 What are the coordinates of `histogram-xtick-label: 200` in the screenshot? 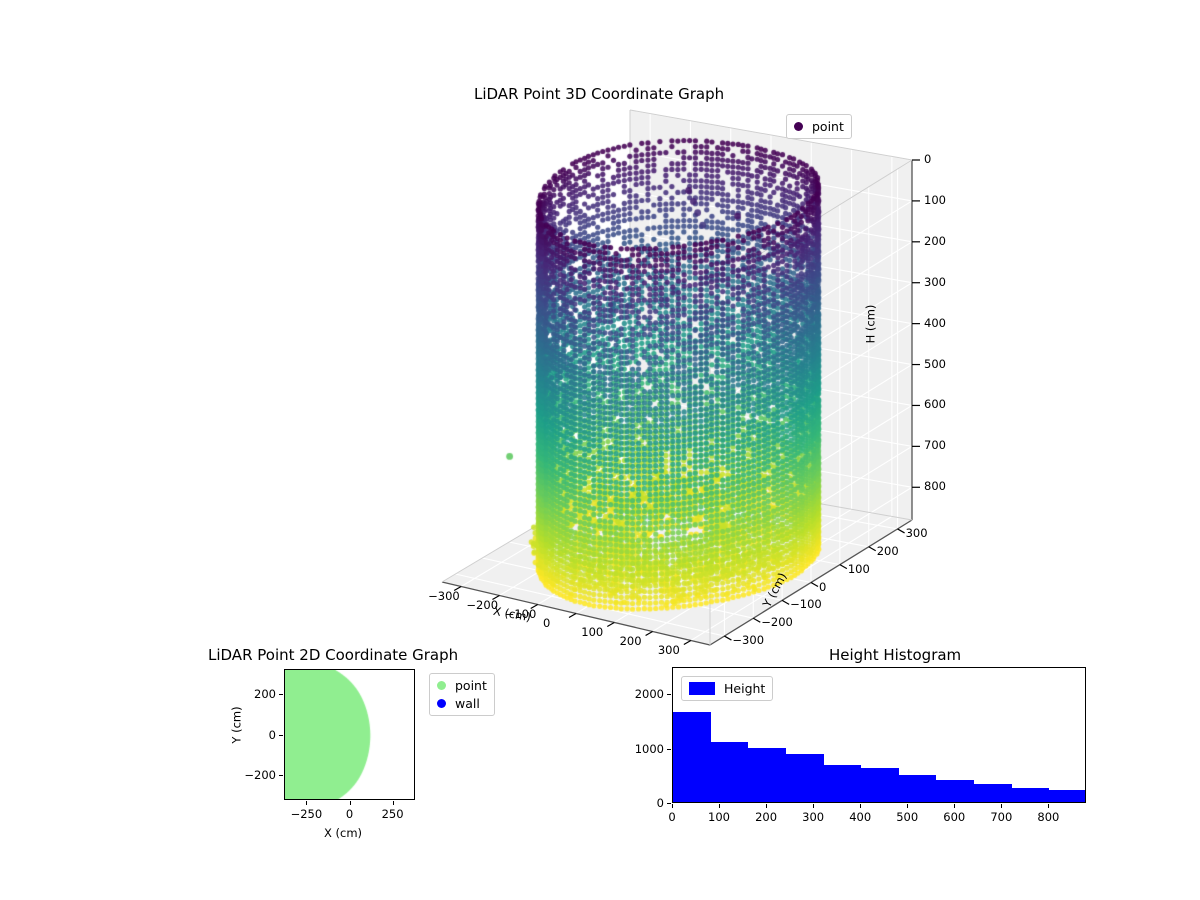 It's located at (766, 817).